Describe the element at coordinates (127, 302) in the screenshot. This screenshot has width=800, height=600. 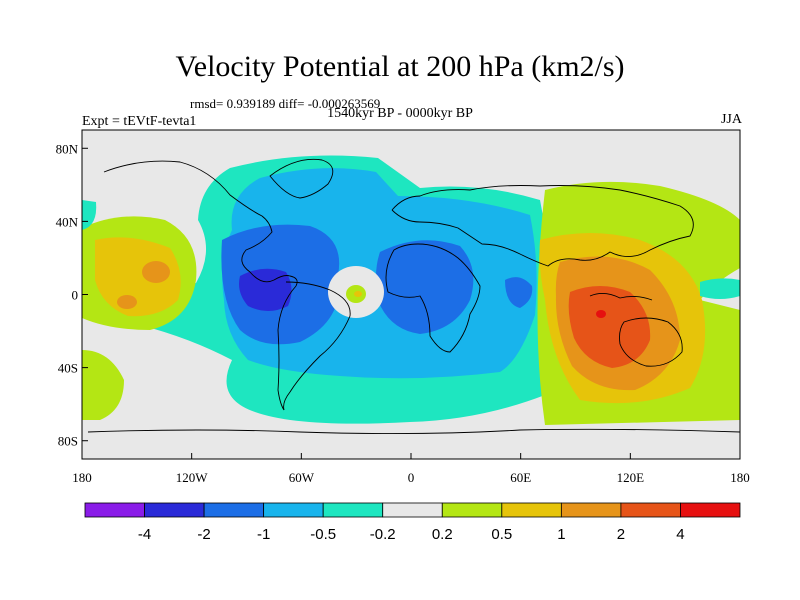
I see `contour-plus-1-west-b` at that location.